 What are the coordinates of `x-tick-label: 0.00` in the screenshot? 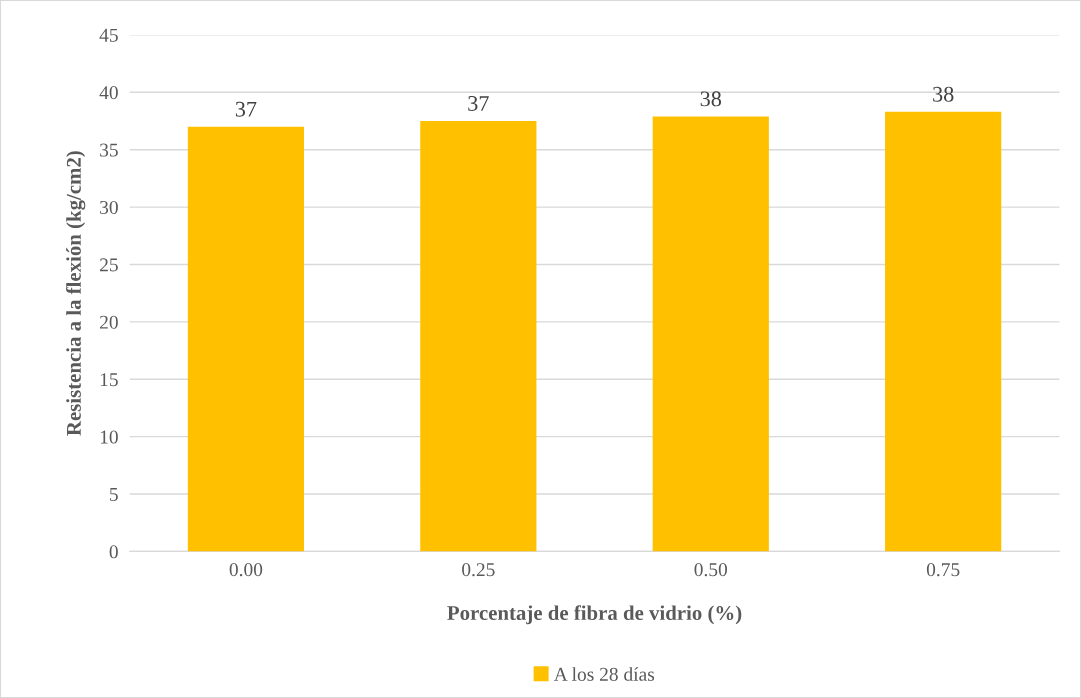 It's located at (246, 570).